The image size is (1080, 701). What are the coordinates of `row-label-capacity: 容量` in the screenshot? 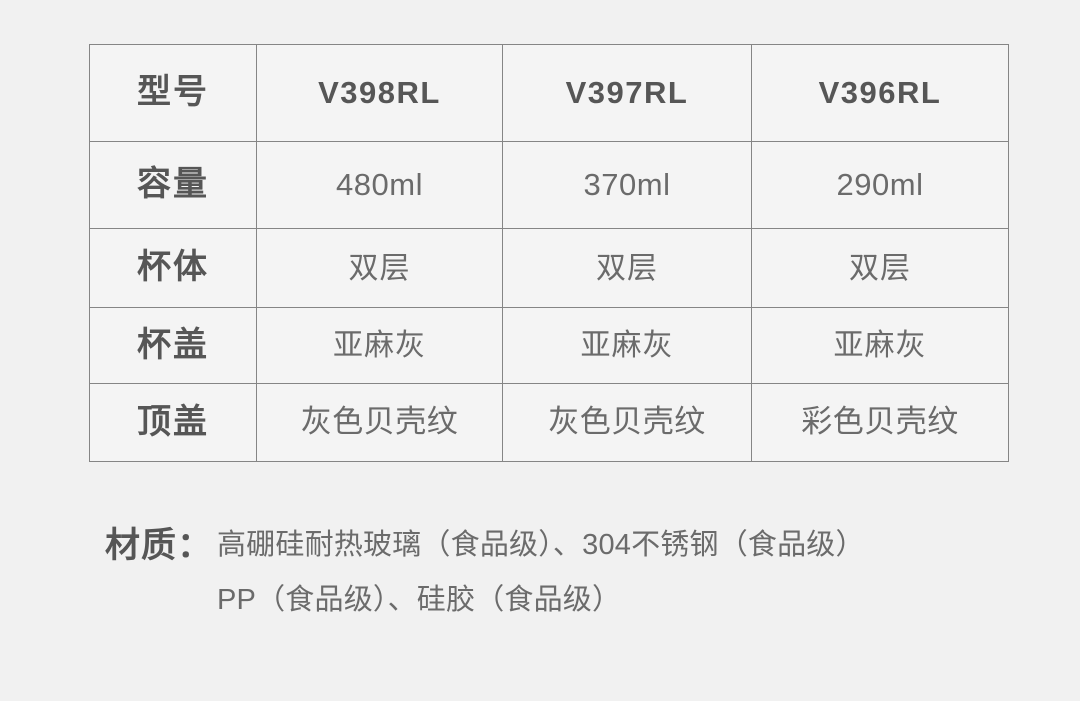 It's located at (173, 185).